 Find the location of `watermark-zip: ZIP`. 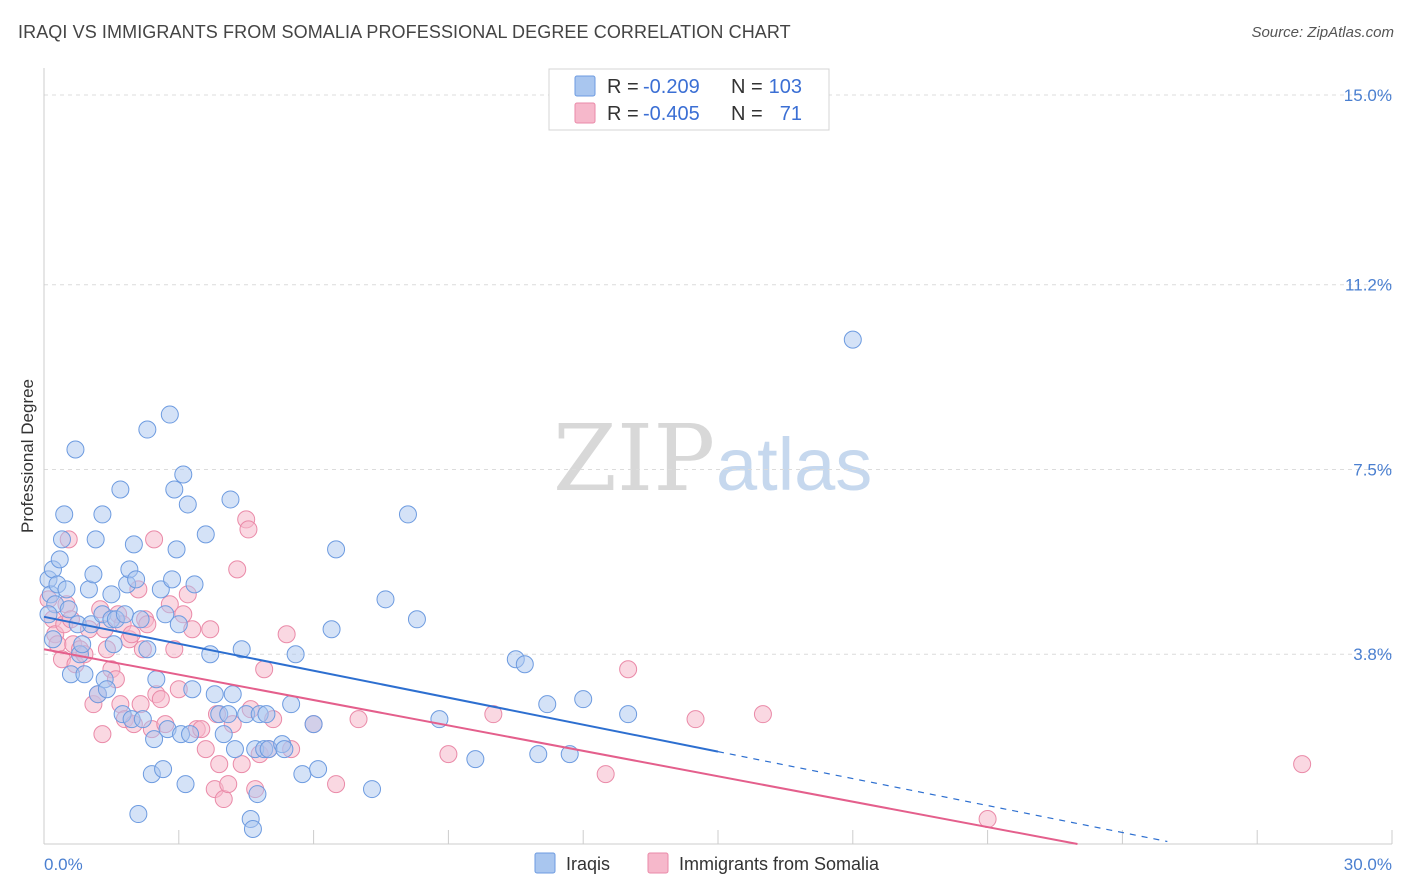

watermark-zip: ZIP is located at coordinates (634, 458).